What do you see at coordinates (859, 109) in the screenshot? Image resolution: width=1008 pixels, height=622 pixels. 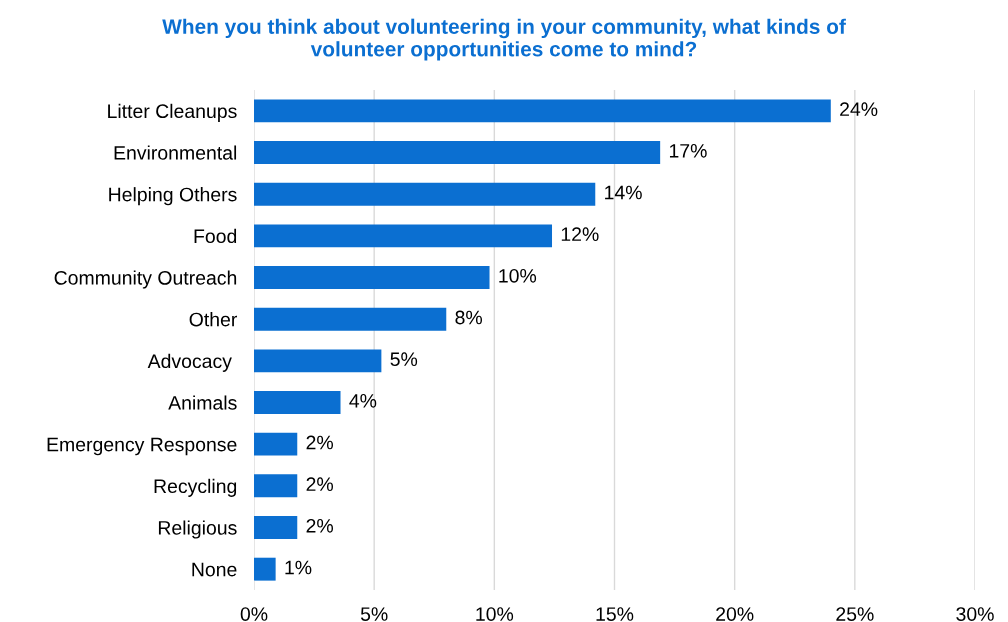 I see `data-label: 24%` at bounding box center [859, 109].